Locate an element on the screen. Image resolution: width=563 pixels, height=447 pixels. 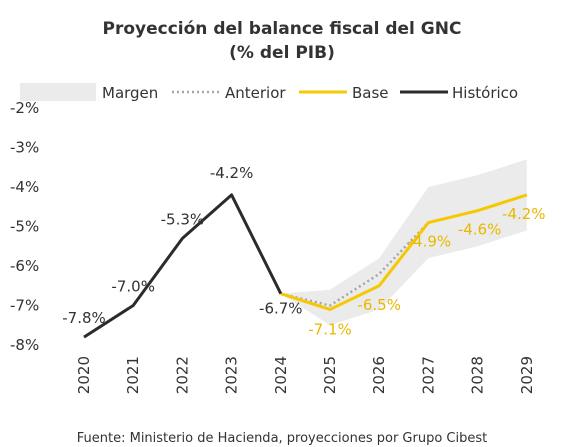
base-data-label: -7.1% is located at coordinates (330, 329).